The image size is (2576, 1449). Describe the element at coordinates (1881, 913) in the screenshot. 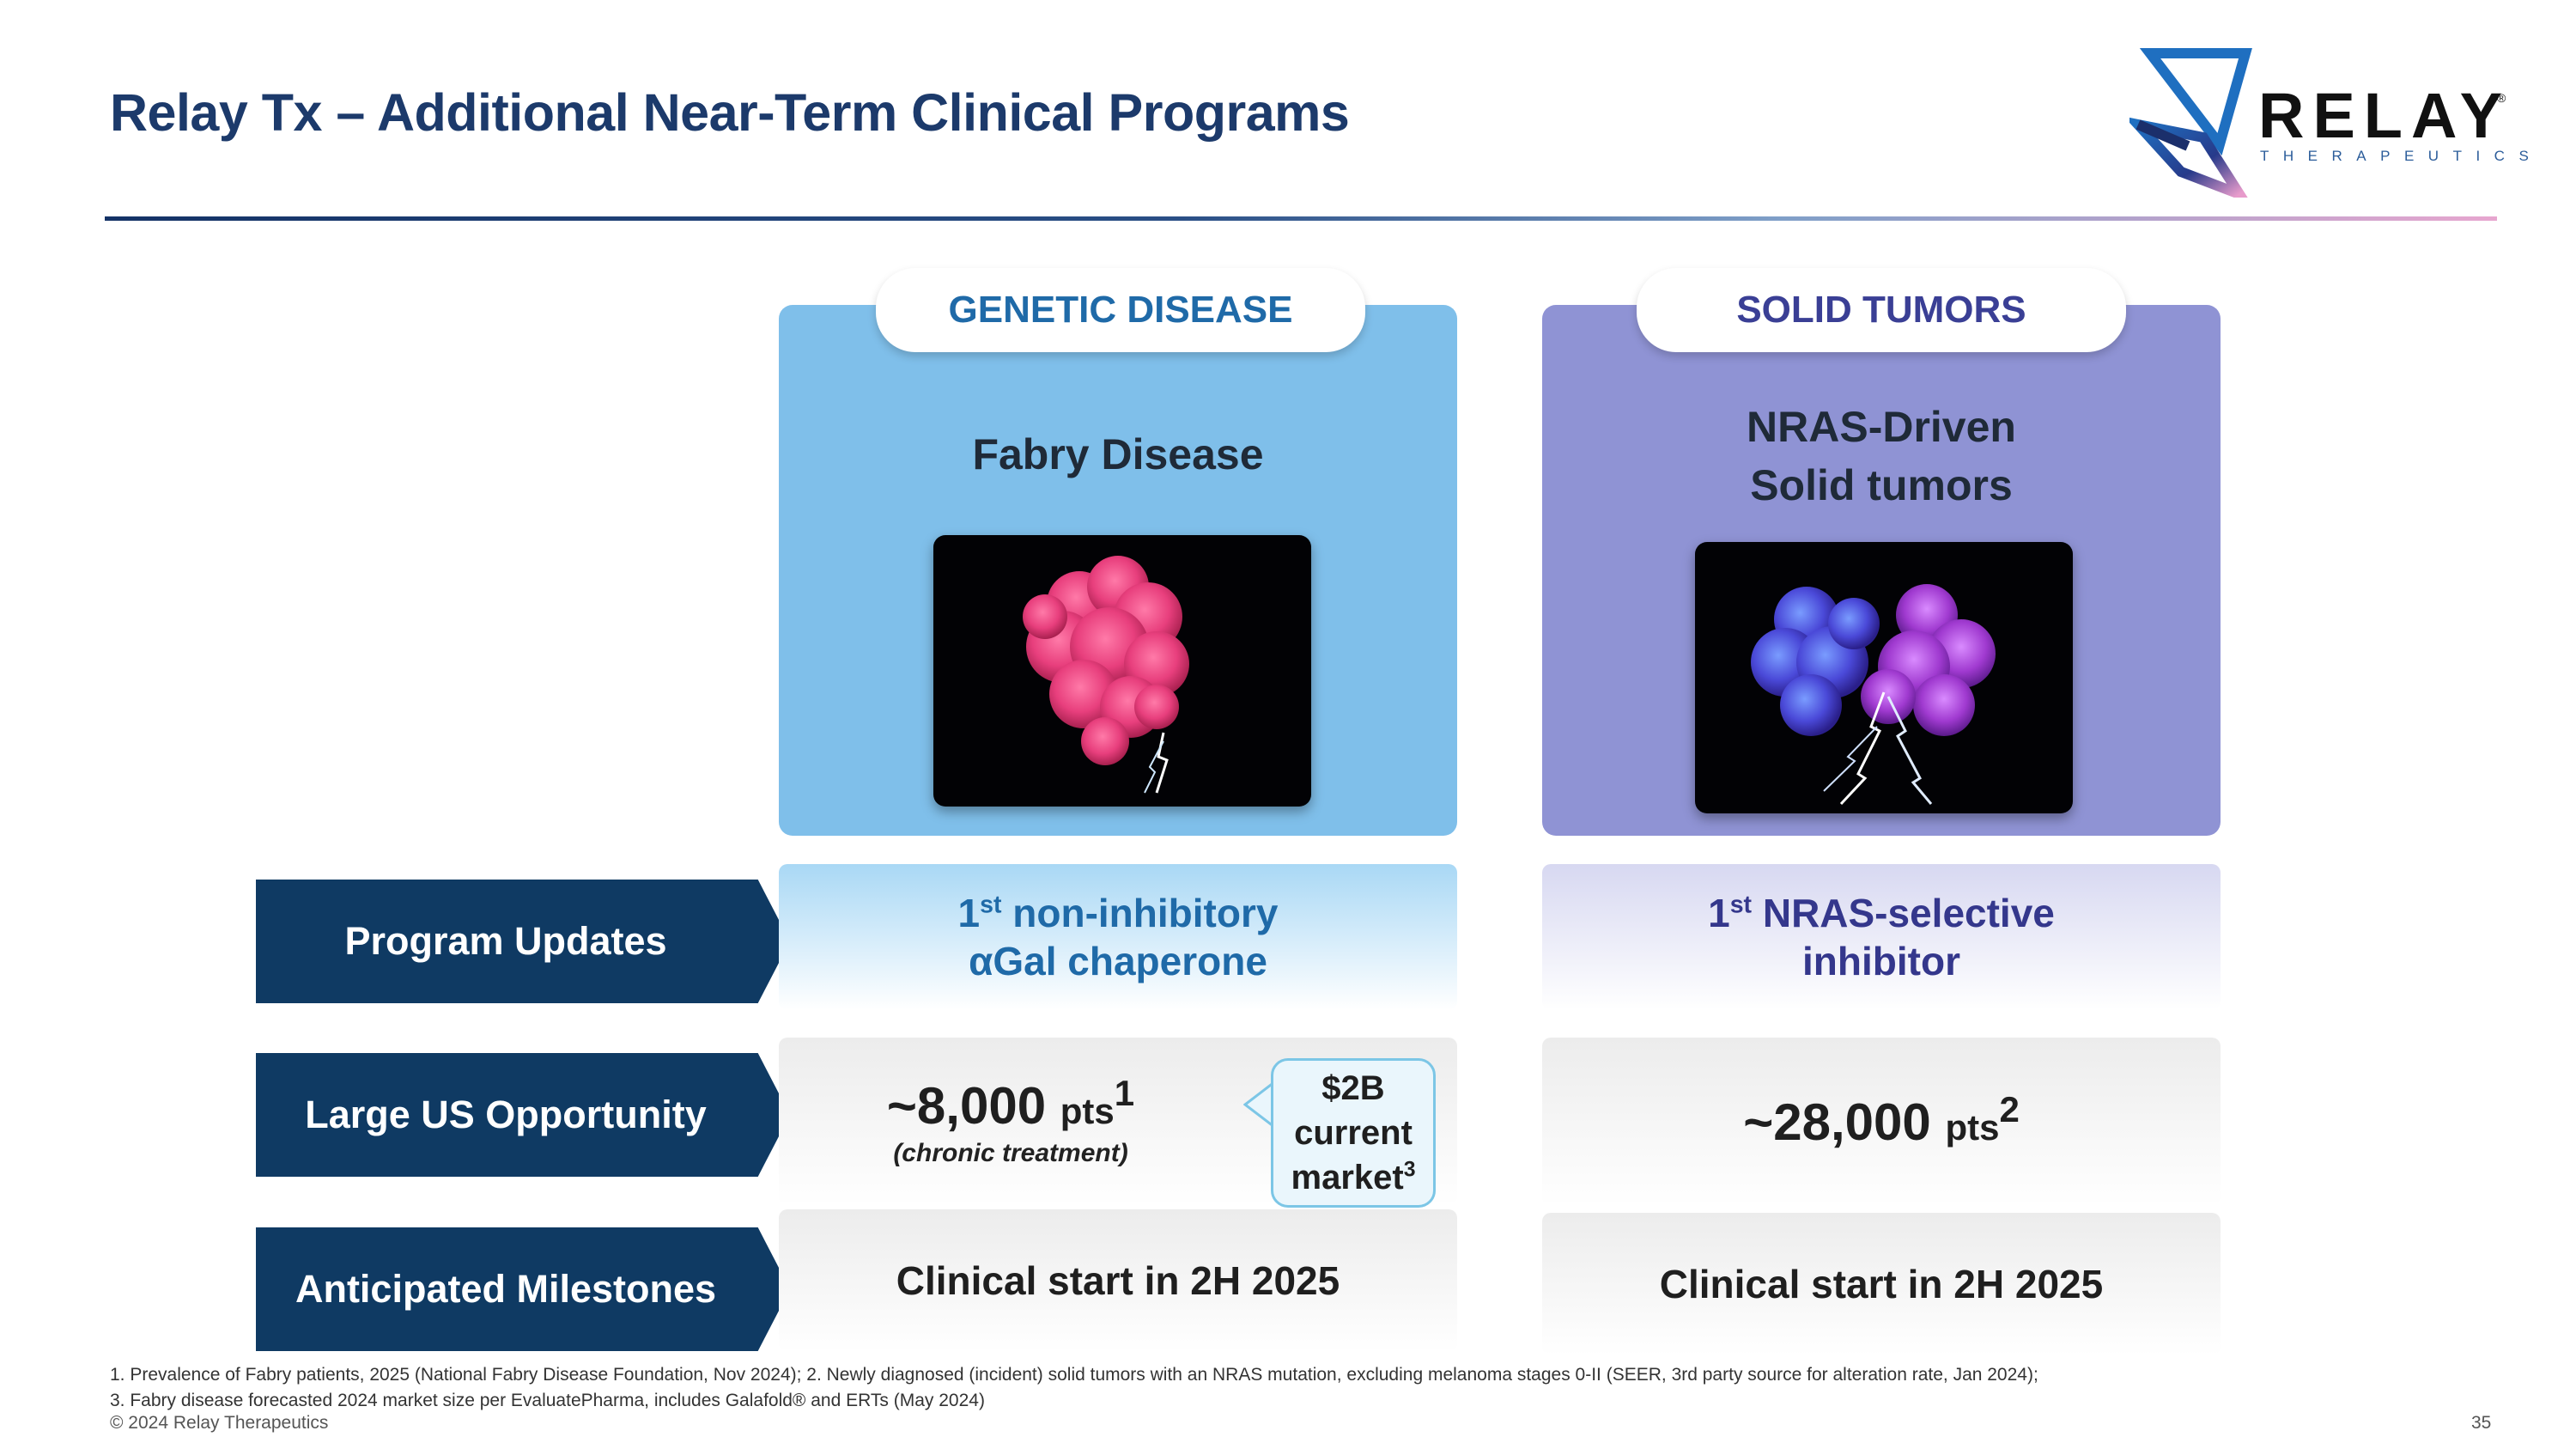

I see `nras-update-line1: 1st NRAS-selective` at that location.